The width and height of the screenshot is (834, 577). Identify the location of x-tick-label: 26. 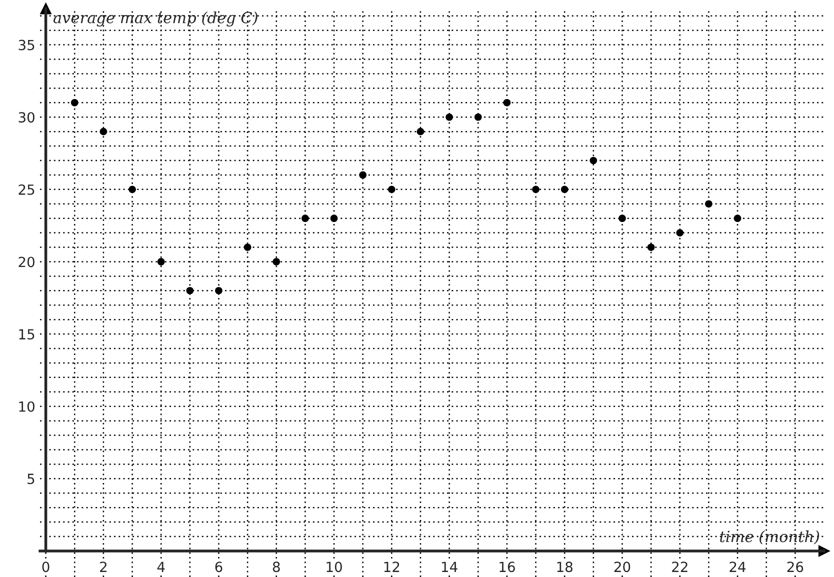
(795, 567).